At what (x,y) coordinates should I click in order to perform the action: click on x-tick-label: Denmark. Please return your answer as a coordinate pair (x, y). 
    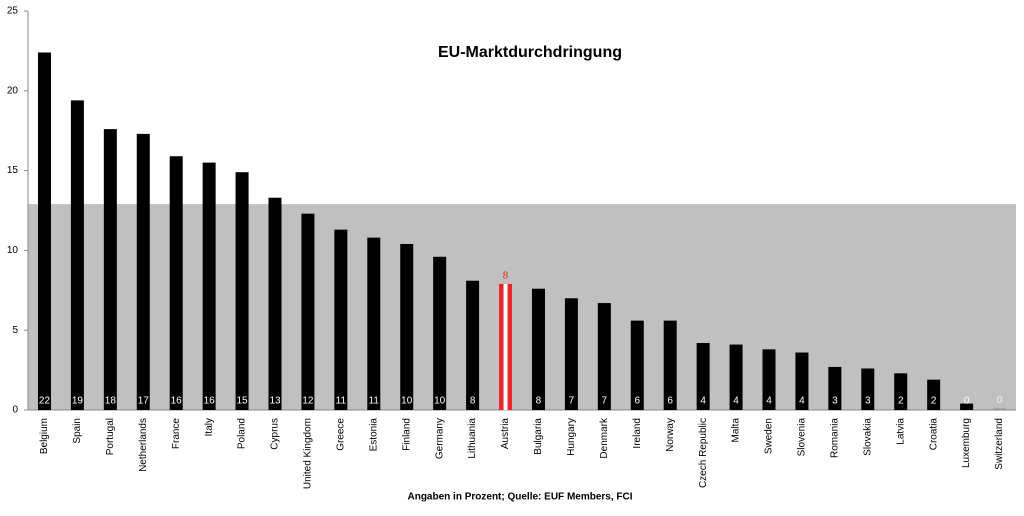
    Looking at the image, I should click on (604, 438).